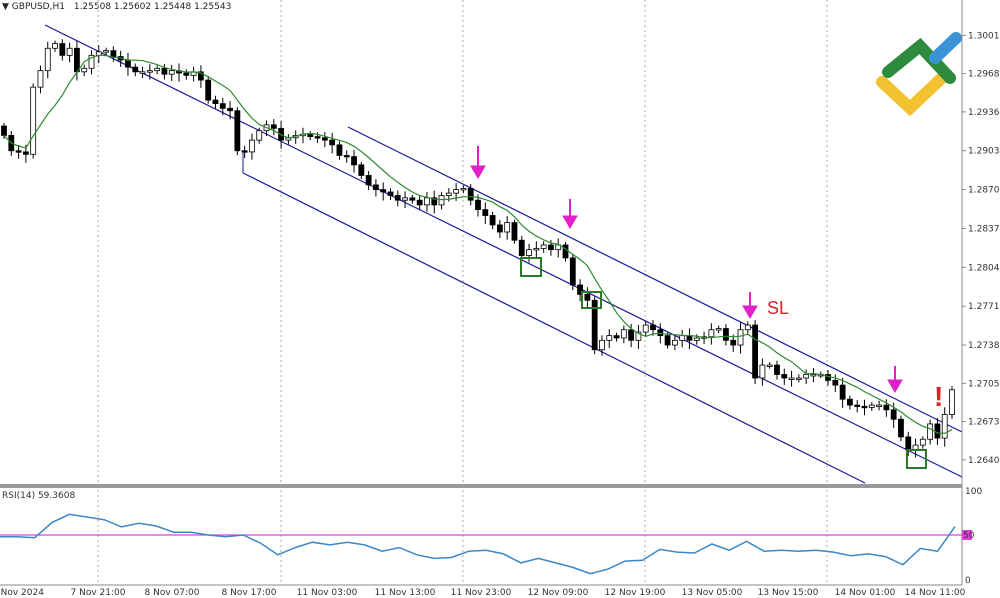 This screenshot has width=1000, height=598. Describe the element at coordinates (405, 593) in the screenshot. I see `time-tick-label: 11 Nov 13:00` at that location.